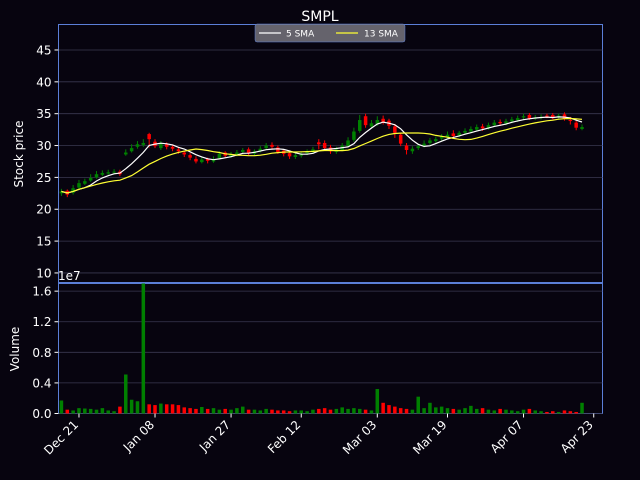 Image resolution: width=640 pixels, height=480 pixels. Describe the element at coordinates (43, 210) in the screenshot. I see `price-y-tick-label: 20` at that location.